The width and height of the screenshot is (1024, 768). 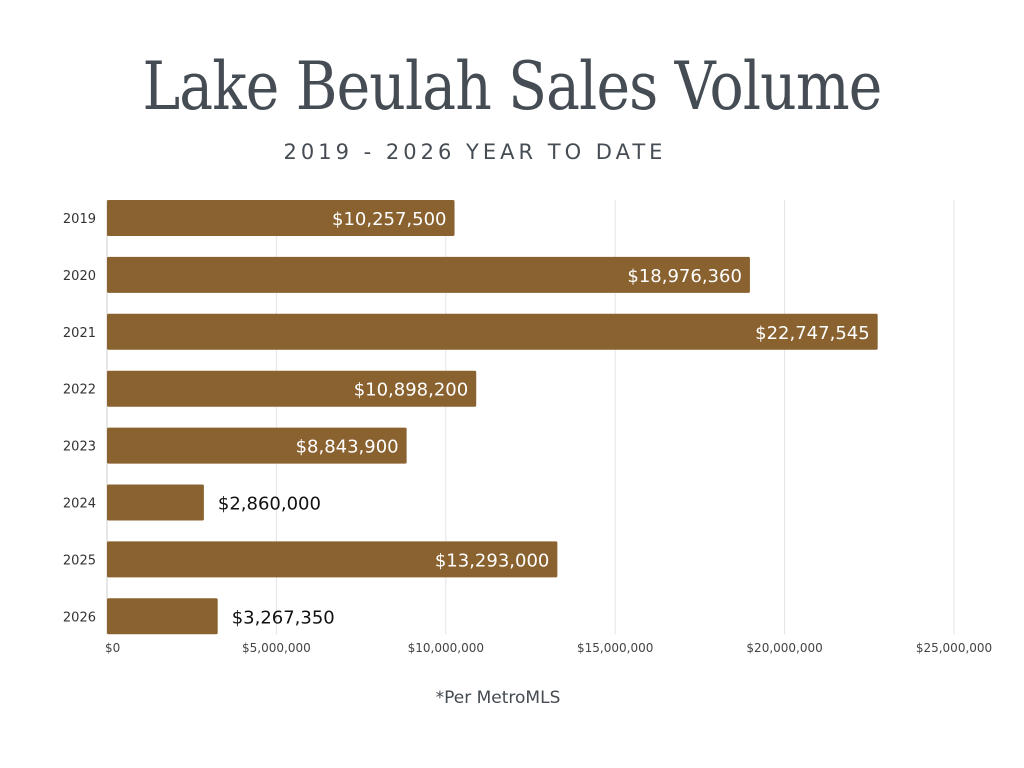 I want to click on bar-2025, so click(x=332, y=559).